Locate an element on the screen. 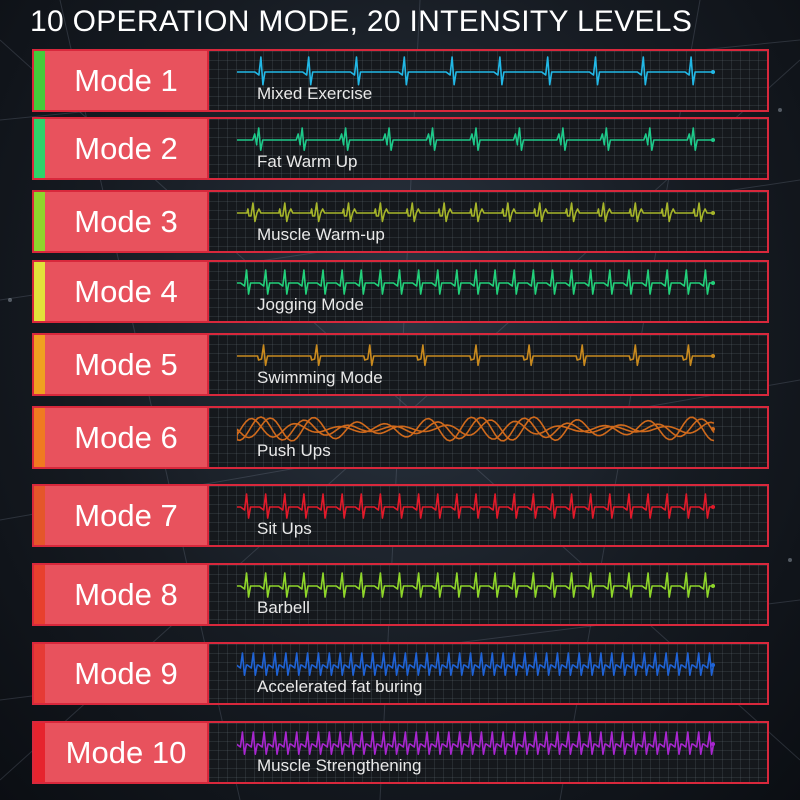  mode-description: Fat Warm Up is located at coordinates (307, 161).